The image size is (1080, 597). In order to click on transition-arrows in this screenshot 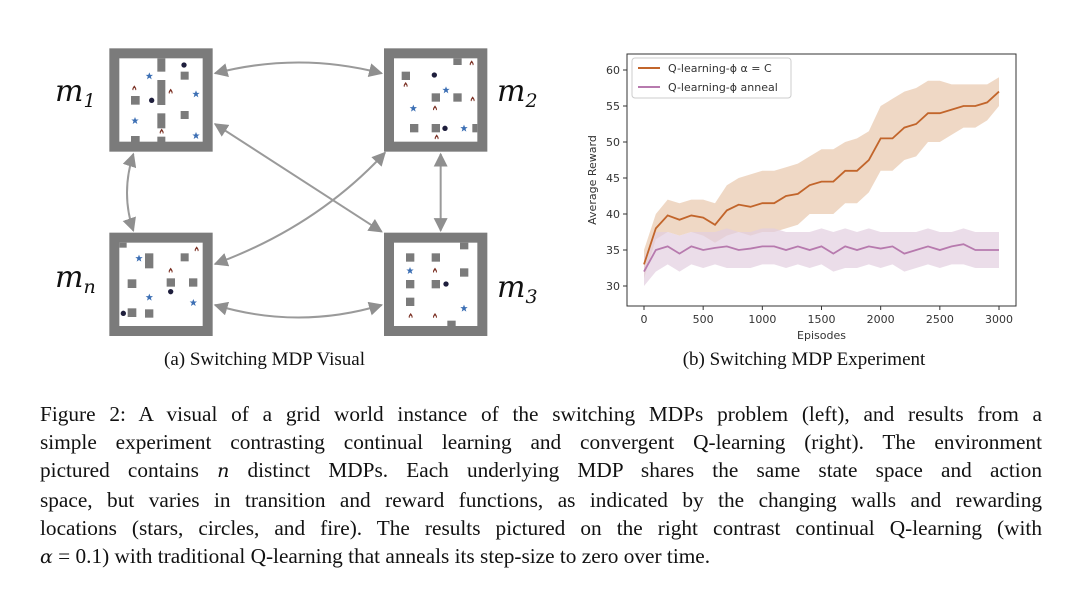, I will do `click(285, 190)`.